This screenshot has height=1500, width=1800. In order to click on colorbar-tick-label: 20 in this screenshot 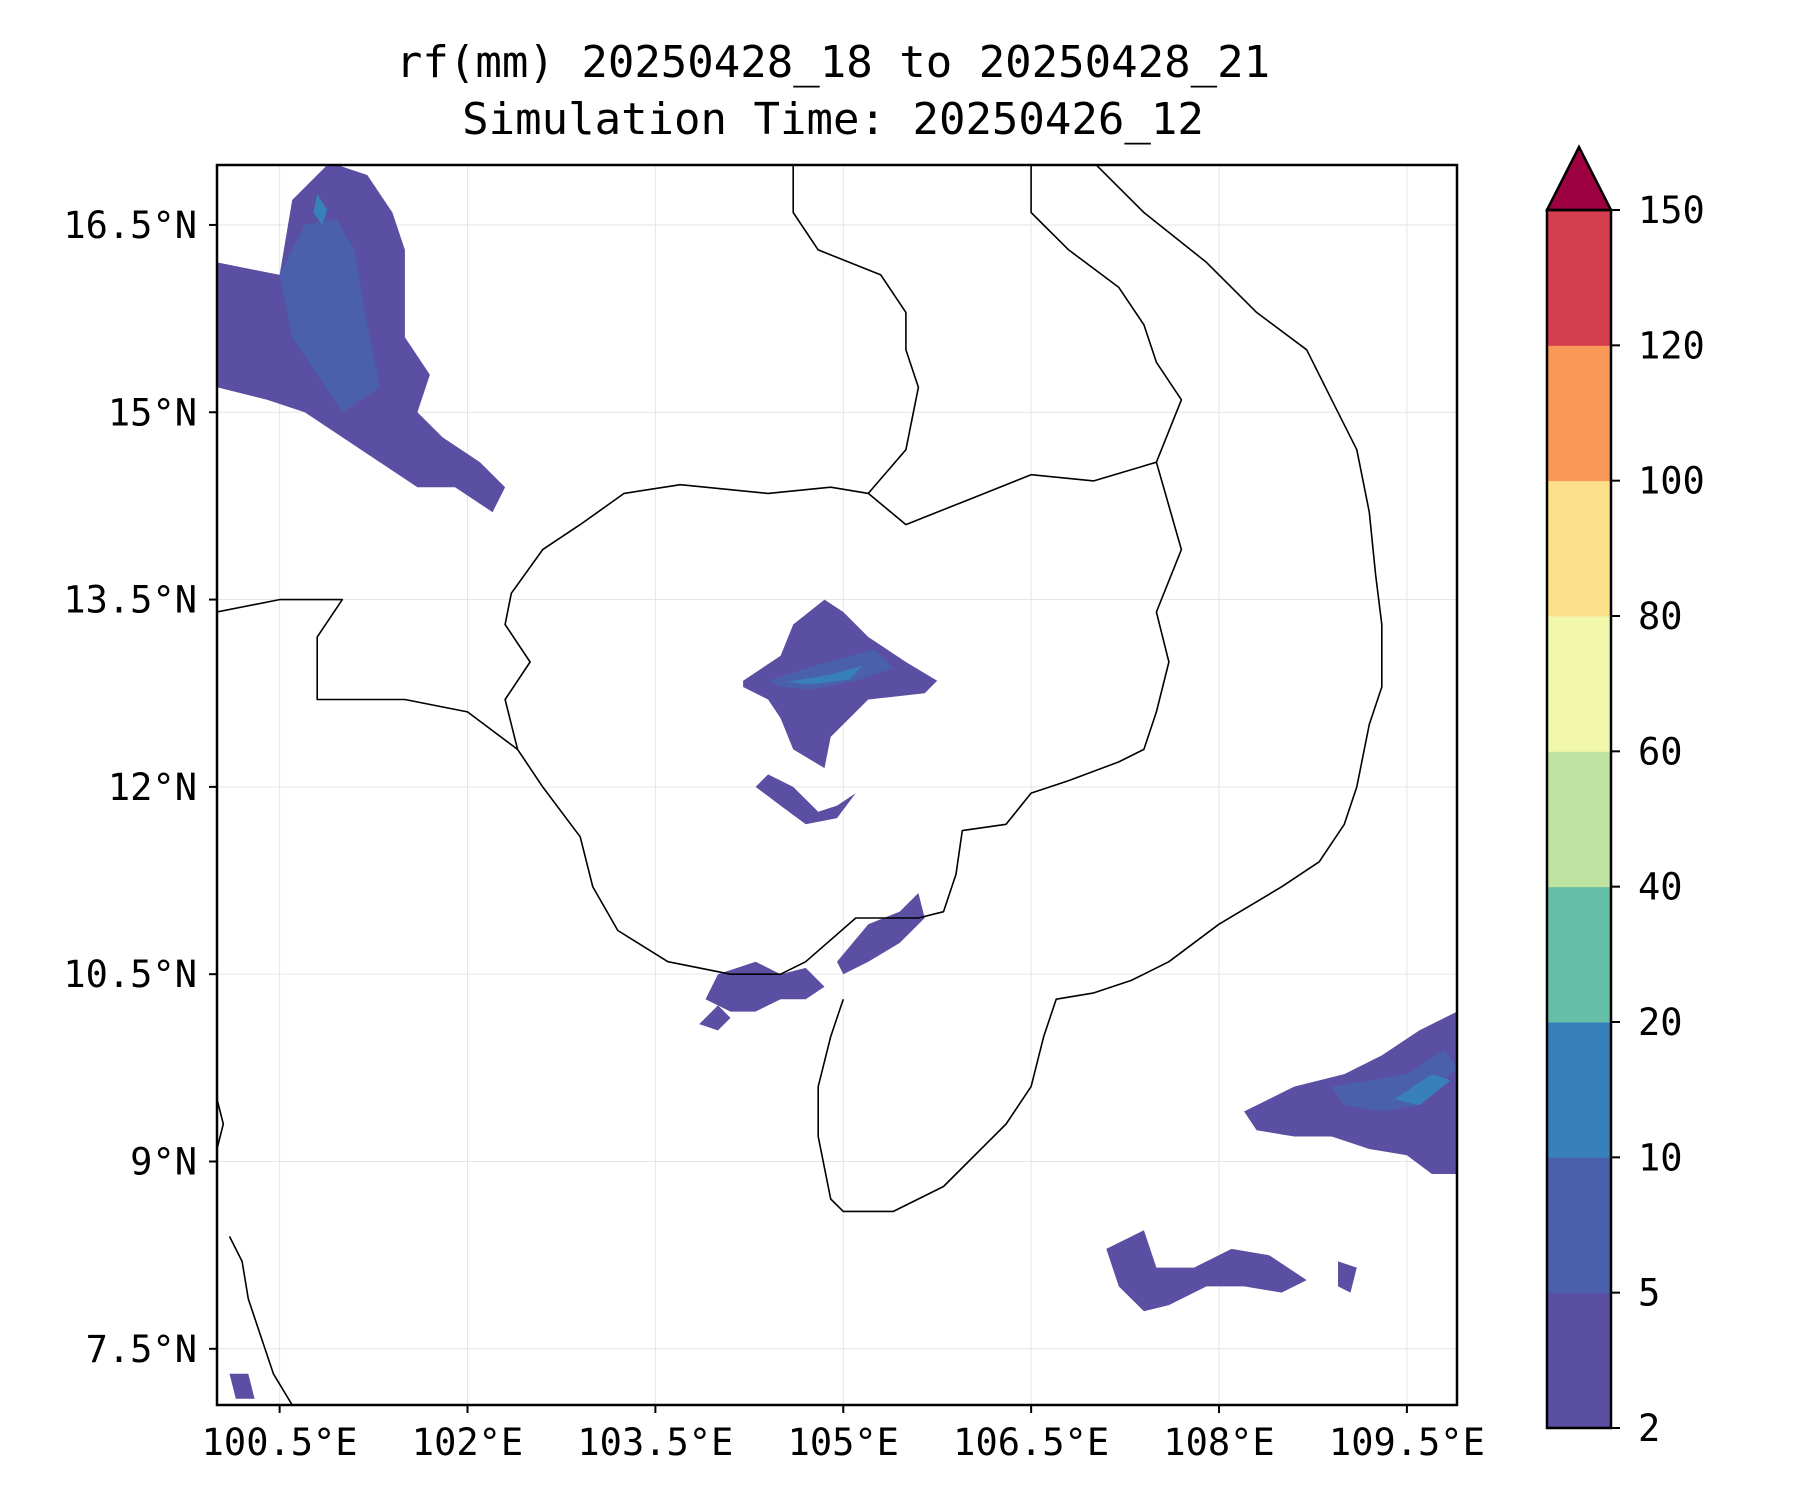, I will do `click(1660, 1022)`.